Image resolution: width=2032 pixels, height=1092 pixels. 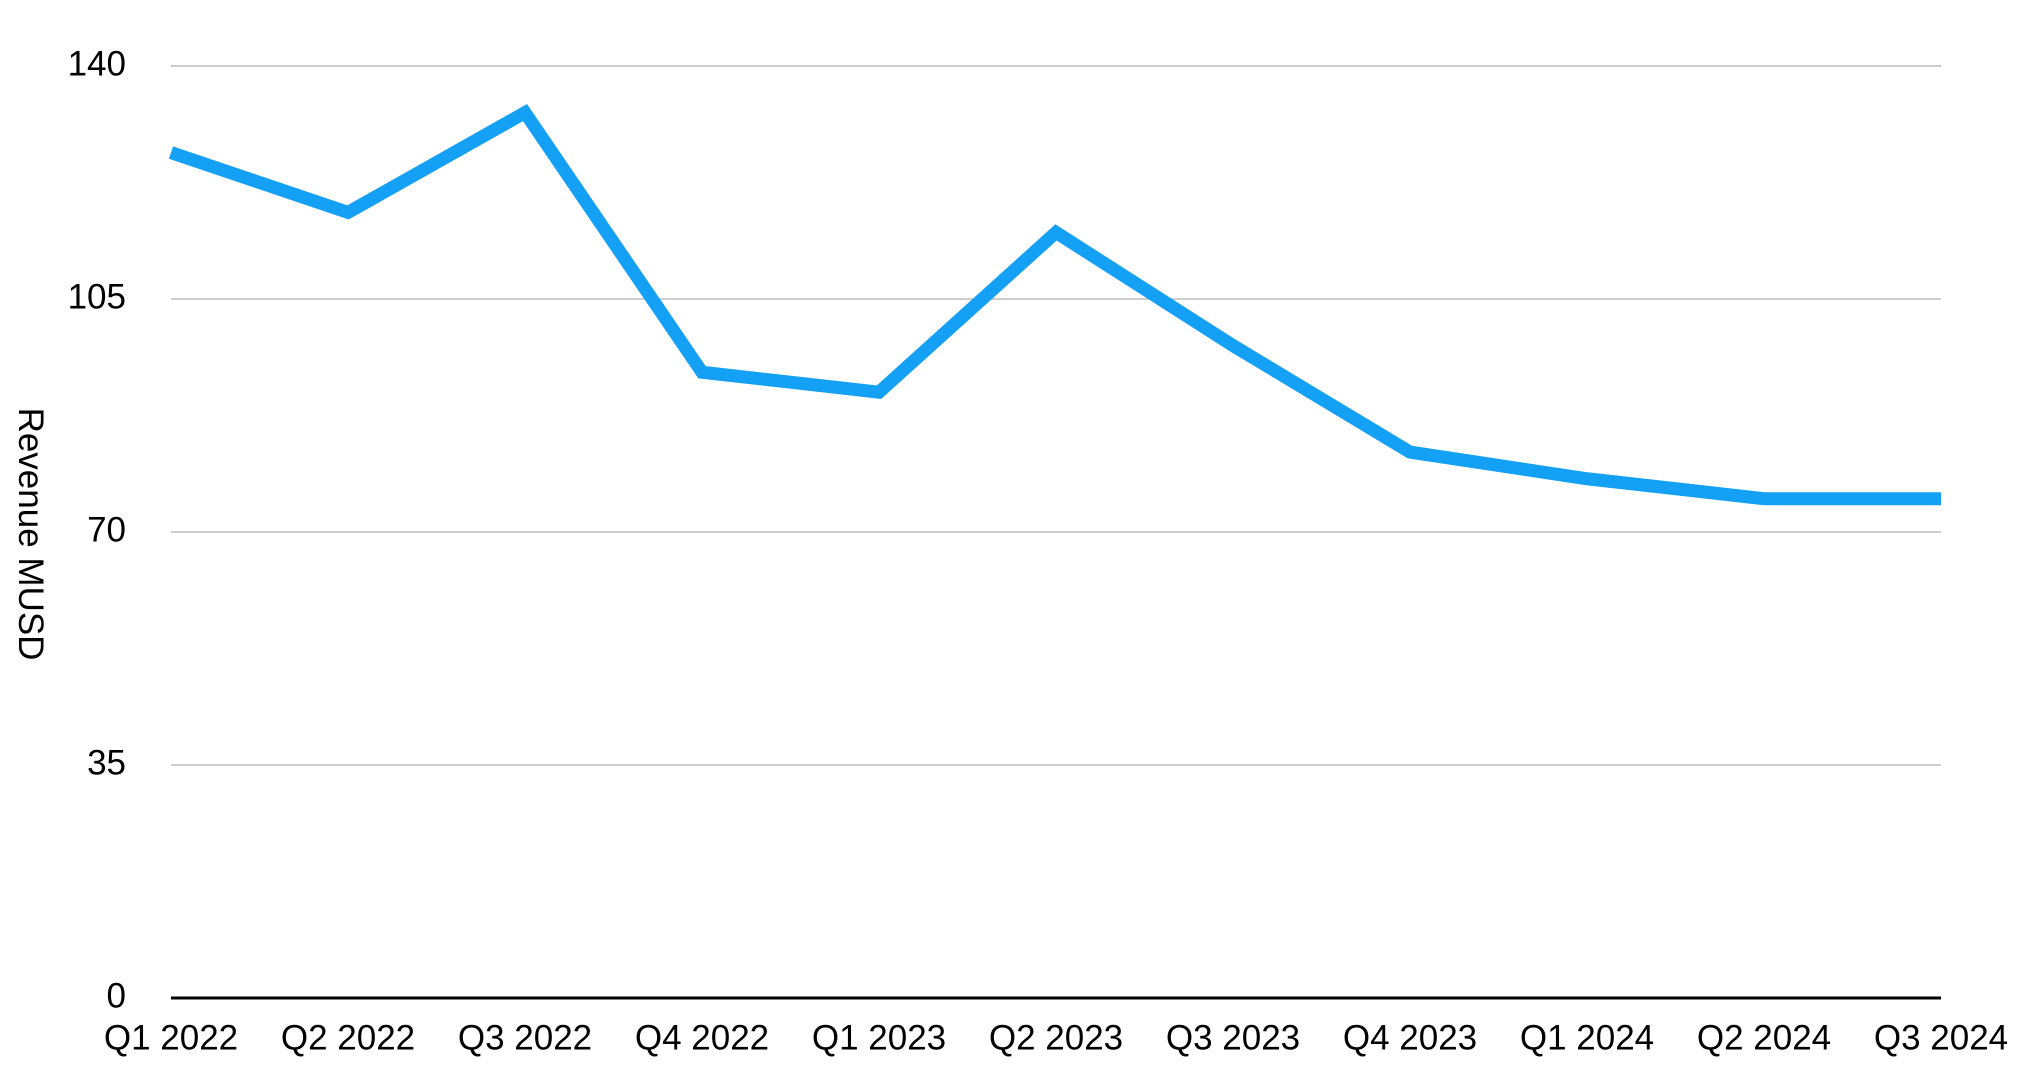 I want to click on x-tick-label: Q2 2022, so click(x=348, y=1037).